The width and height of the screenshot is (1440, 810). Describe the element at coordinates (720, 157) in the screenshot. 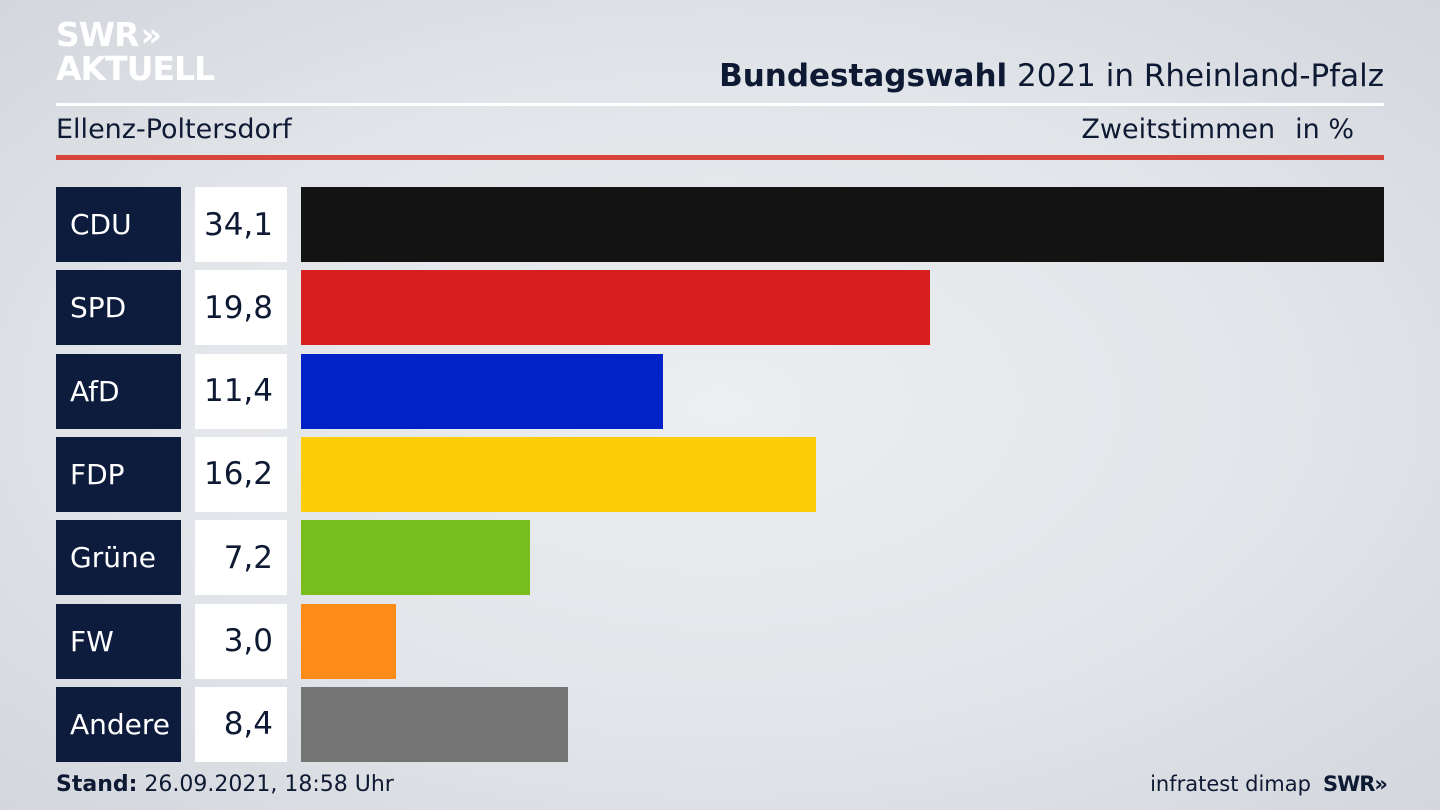

I see `accent-divider` at that location.